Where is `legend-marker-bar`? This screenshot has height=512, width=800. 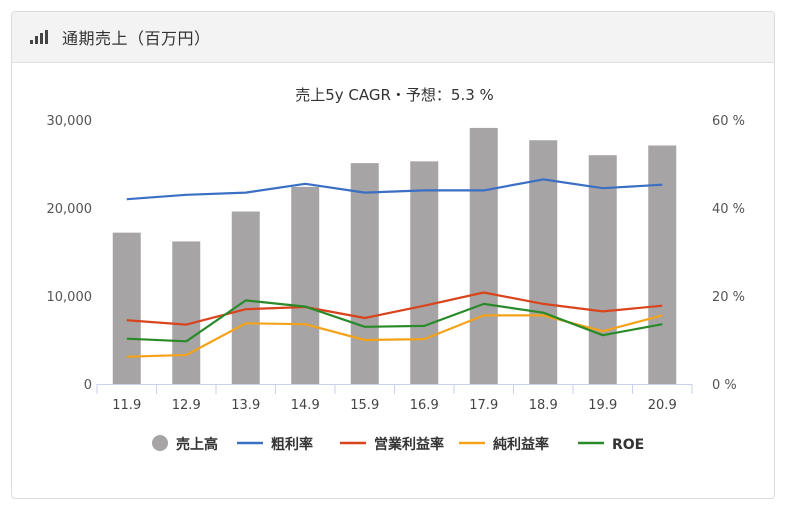 legend-marker-bar is located at coordinates (160, 443).